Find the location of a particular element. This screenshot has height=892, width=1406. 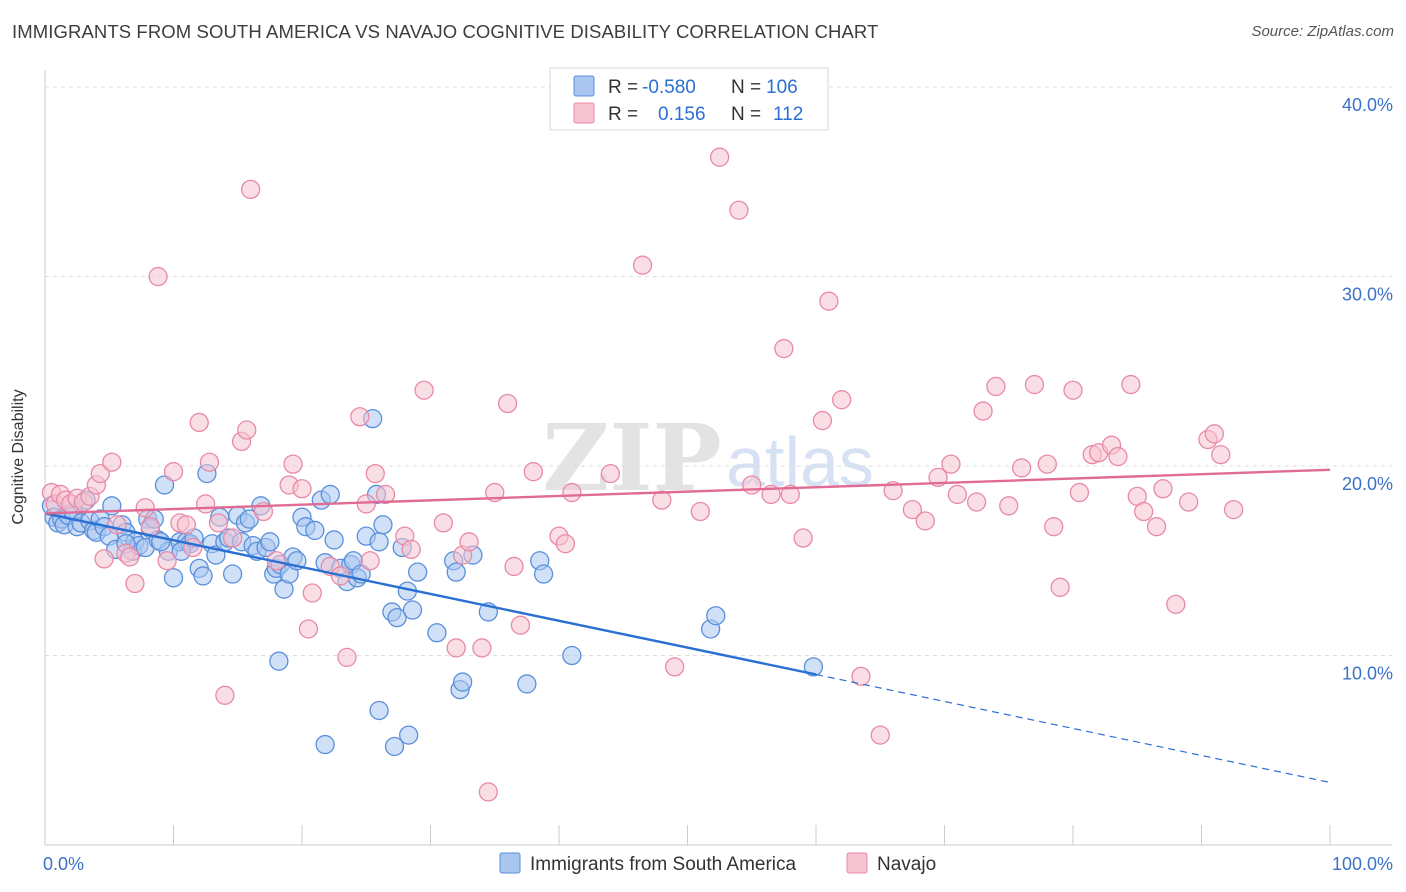

legend-r-label-1: R = is located at coordinates (625, 87).